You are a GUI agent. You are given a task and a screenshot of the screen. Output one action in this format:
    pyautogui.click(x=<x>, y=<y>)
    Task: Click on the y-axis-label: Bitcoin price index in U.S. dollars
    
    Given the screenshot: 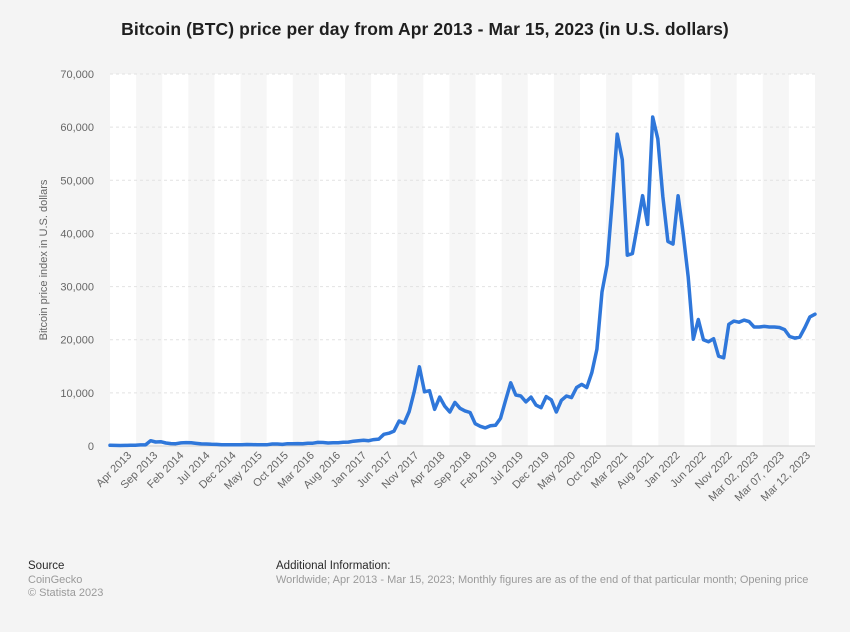 What is the action you would take?
    pyautogui.click(x=44, y=259)
    